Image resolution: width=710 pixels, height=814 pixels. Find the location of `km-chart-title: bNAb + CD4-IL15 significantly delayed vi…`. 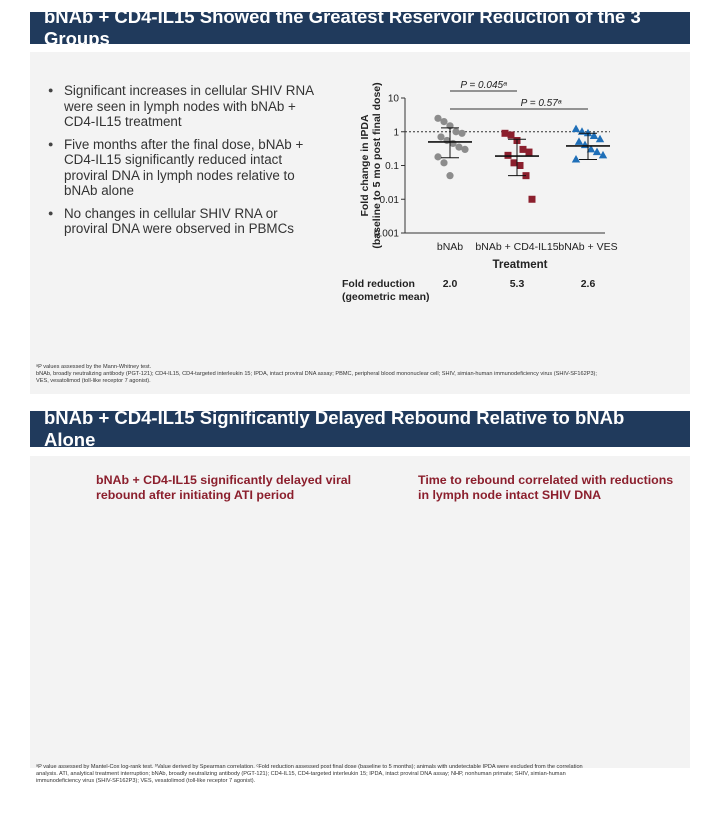

km-chart-title: bNAb + CD4-IL15 significantly delayed vi… is located at coordinates (224, 487).